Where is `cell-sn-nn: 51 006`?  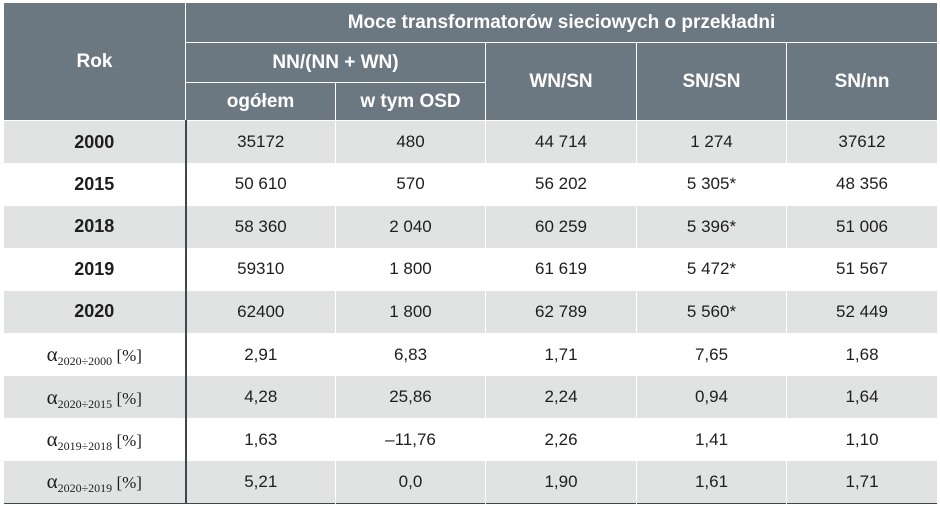
cell-sn-nn: 51 006 is located at coordinates (862, 227).